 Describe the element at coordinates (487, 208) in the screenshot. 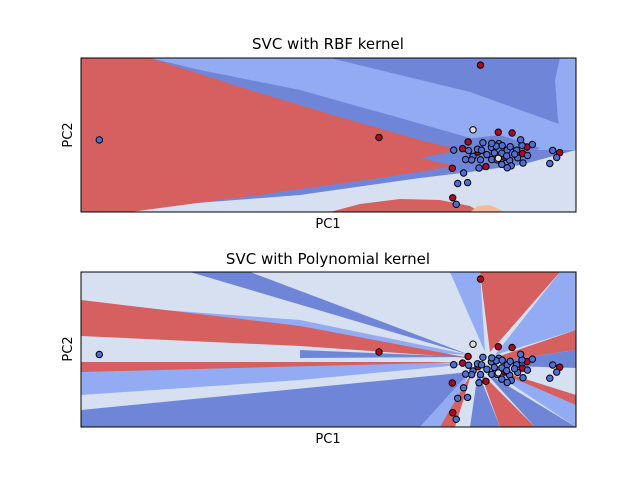

I see `region-light-red` at that location.